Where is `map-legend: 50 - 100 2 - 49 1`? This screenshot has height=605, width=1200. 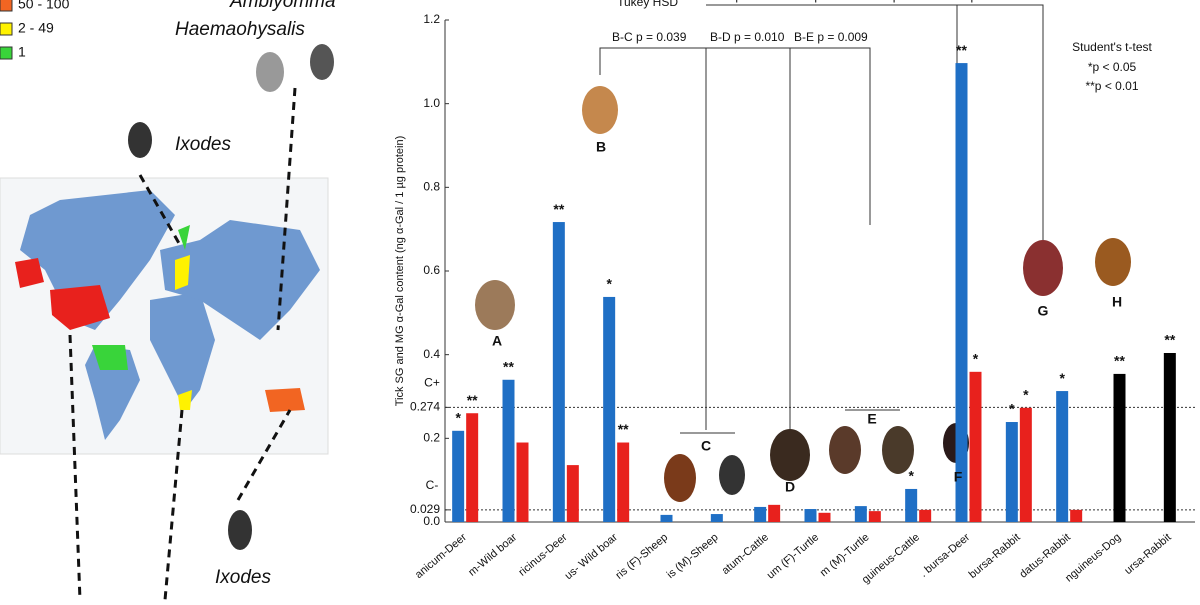
map-legend: 50 - 100 2 - 49 1 is located at coordinates (35, 30).